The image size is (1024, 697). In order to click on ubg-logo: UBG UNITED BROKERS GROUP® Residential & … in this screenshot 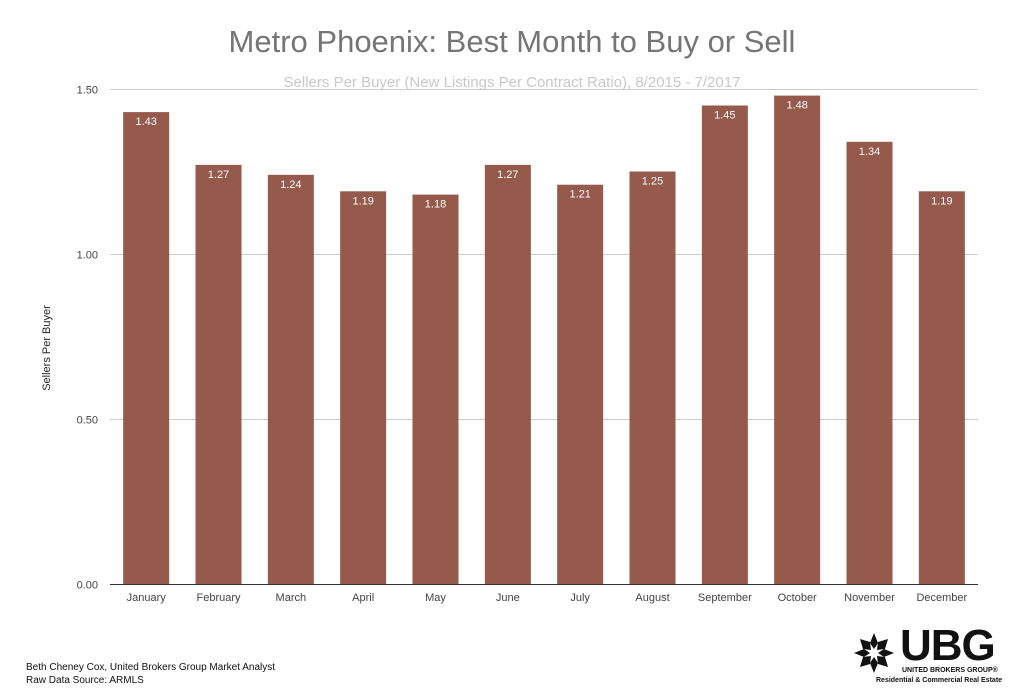, I will do `click(930, 654)`.